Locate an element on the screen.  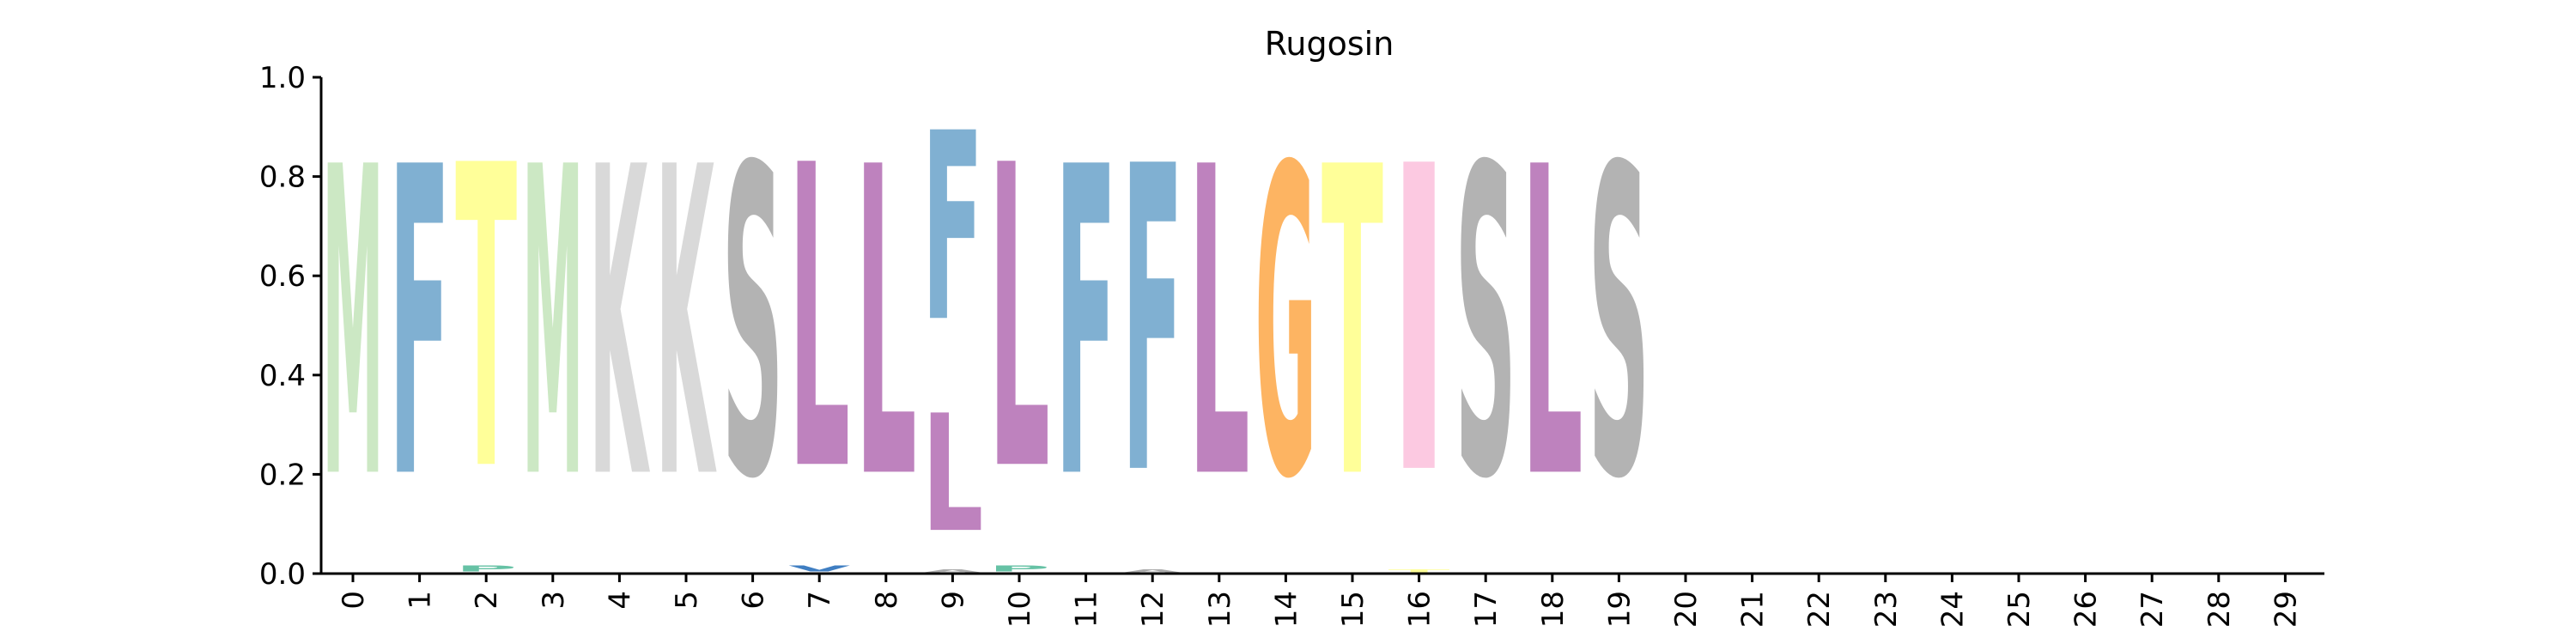
x-tick-label: 29 is located at coordinates (2286, 609).